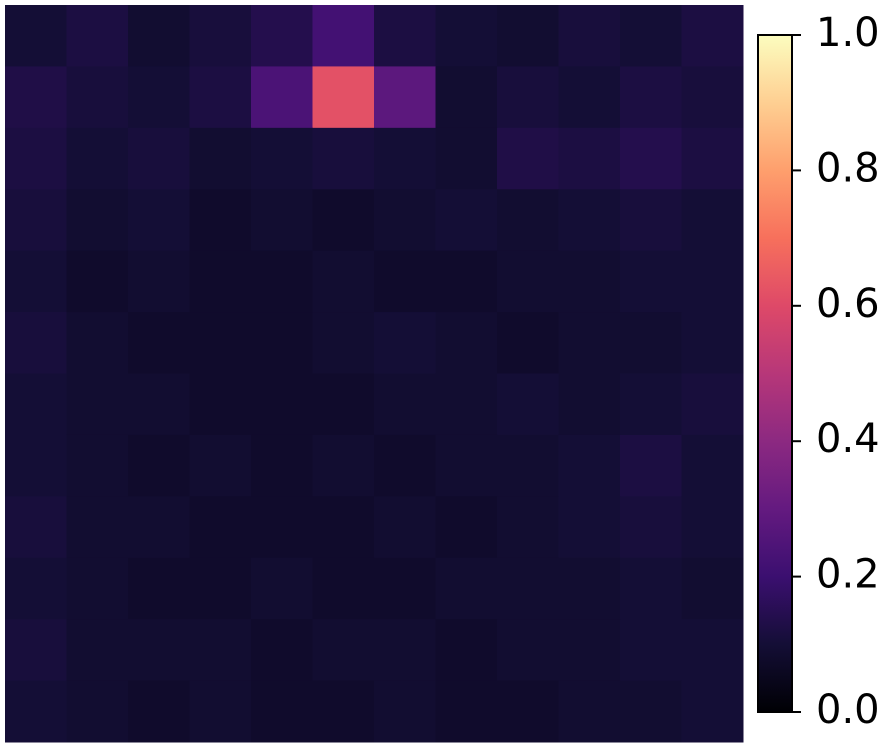 The width and height of the screenshot is (887, 748). I want to click on colorbar-tick-label: 0.8, so click(848, 168).